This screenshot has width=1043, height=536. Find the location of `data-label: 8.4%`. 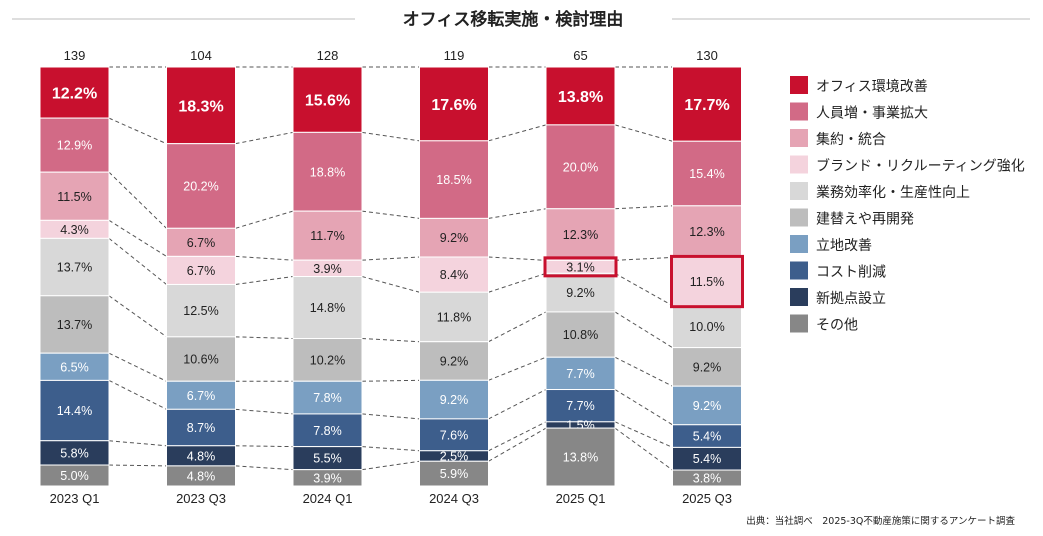

data-label: 8.4% is located at coordinates (454, 275).